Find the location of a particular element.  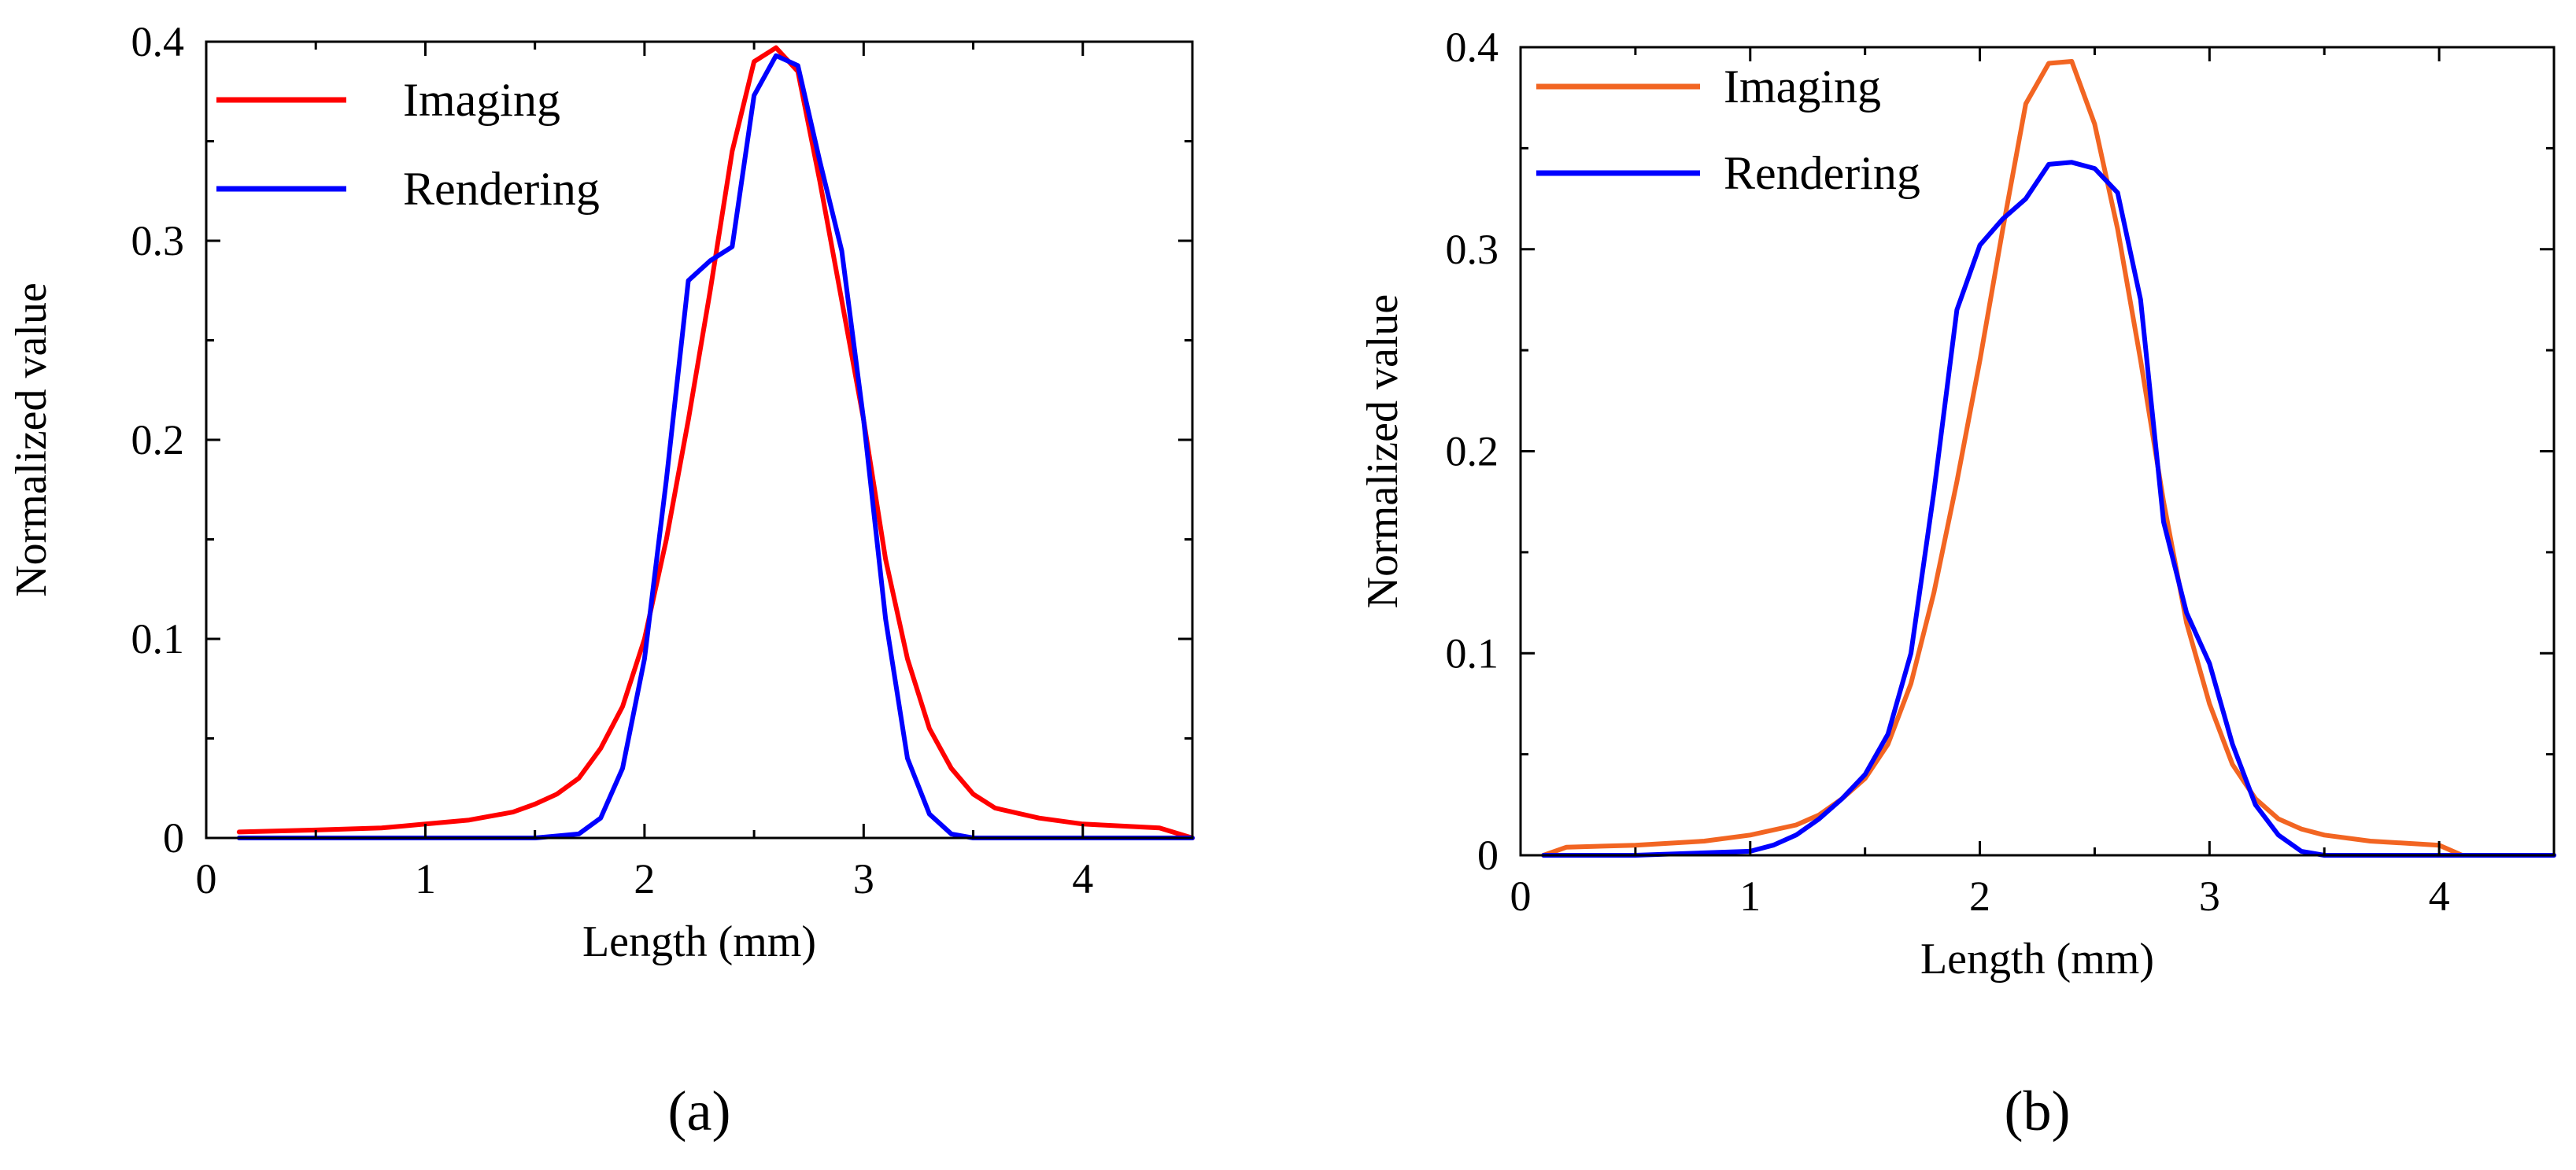

figure-caption: (b) is located at coordinates (2038, 1111).